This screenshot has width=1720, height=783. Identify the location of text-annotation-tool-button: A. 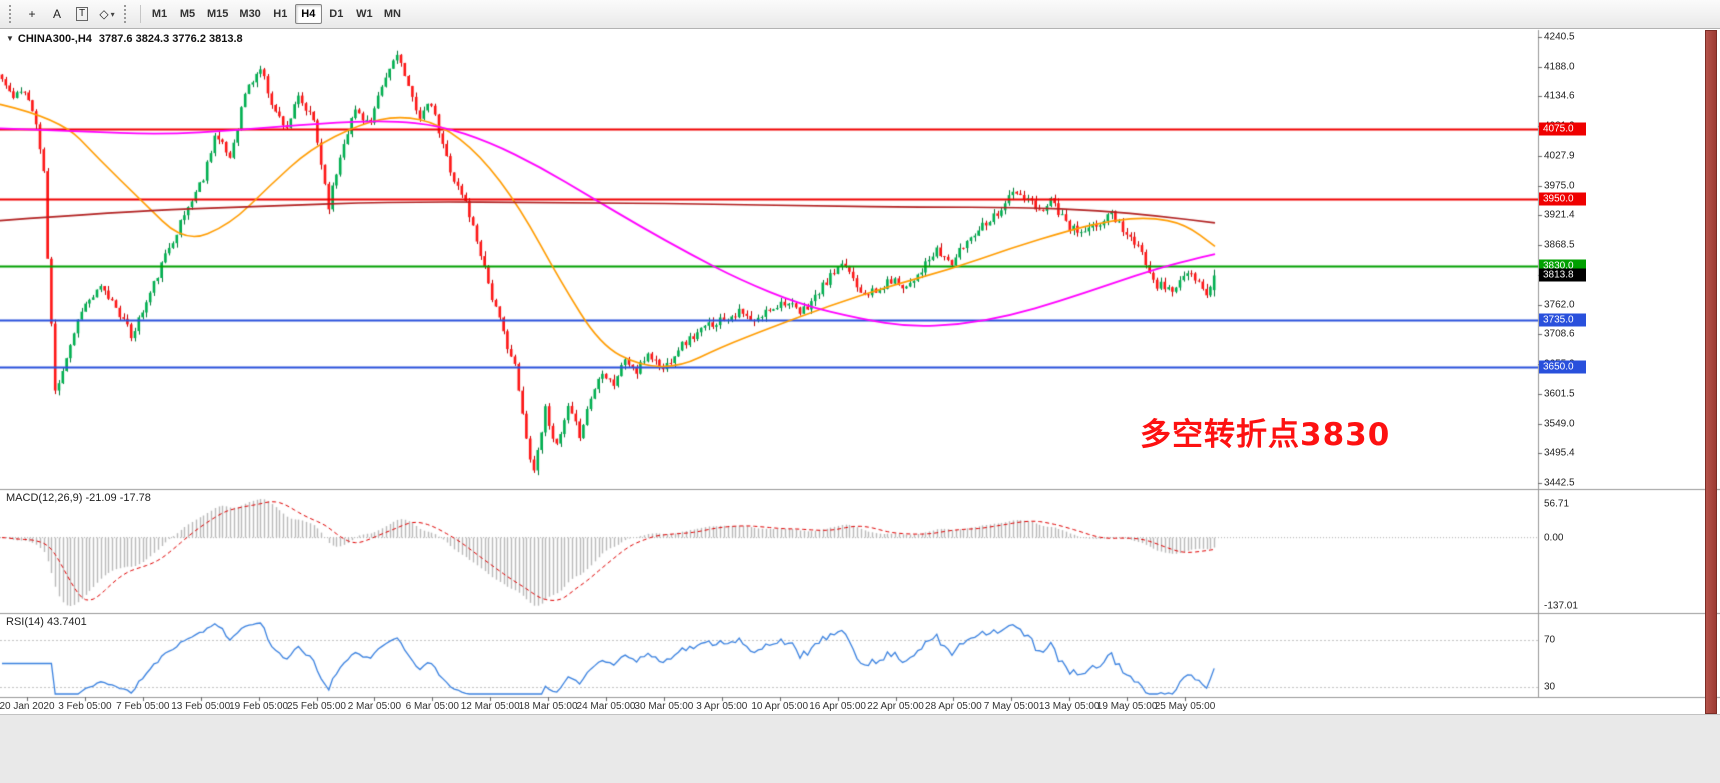
(57, 14).